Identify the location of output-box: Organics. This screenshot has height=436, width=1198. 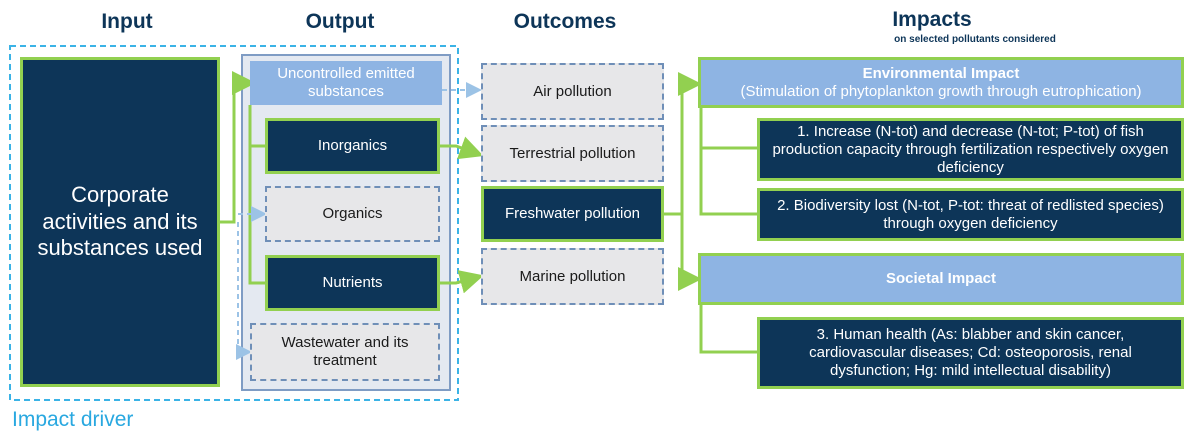
(352, 214).